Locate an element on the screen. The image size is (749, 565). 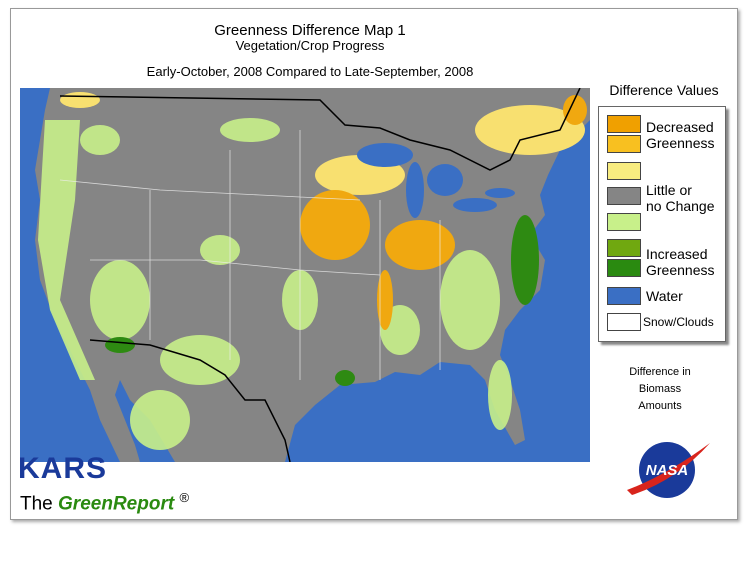
text: no Change is located at coordinates (680, 206).